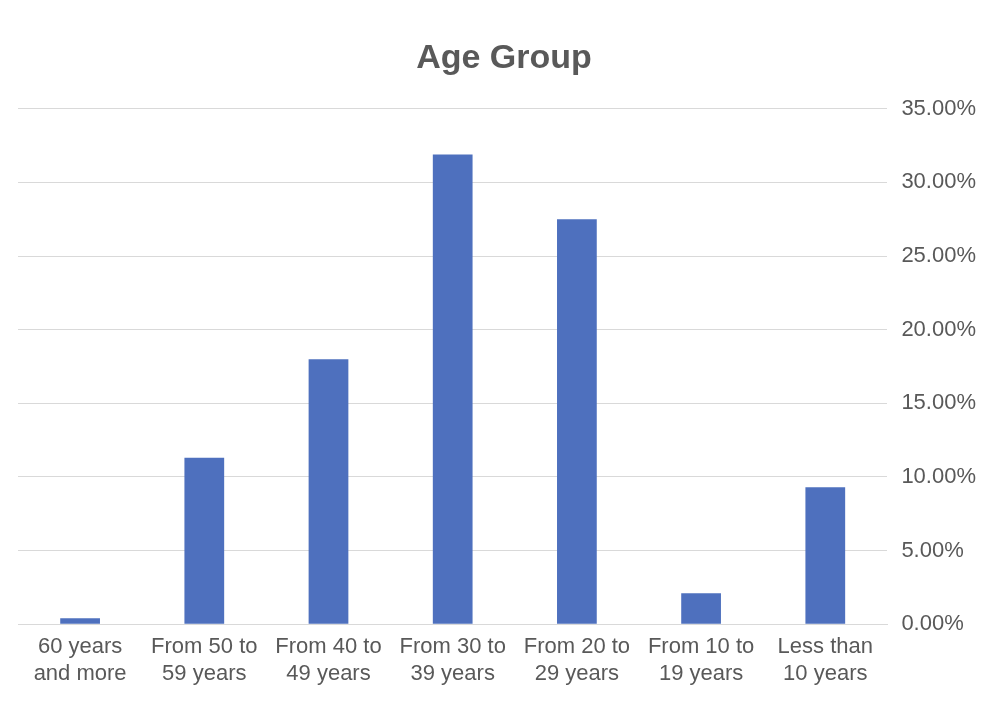 Image resolution: width=1004 pixels, height=709 pixels. Describe the element at coordinates (504, 55) in the screenshot. I see `chart-title: Age Group` at that location.